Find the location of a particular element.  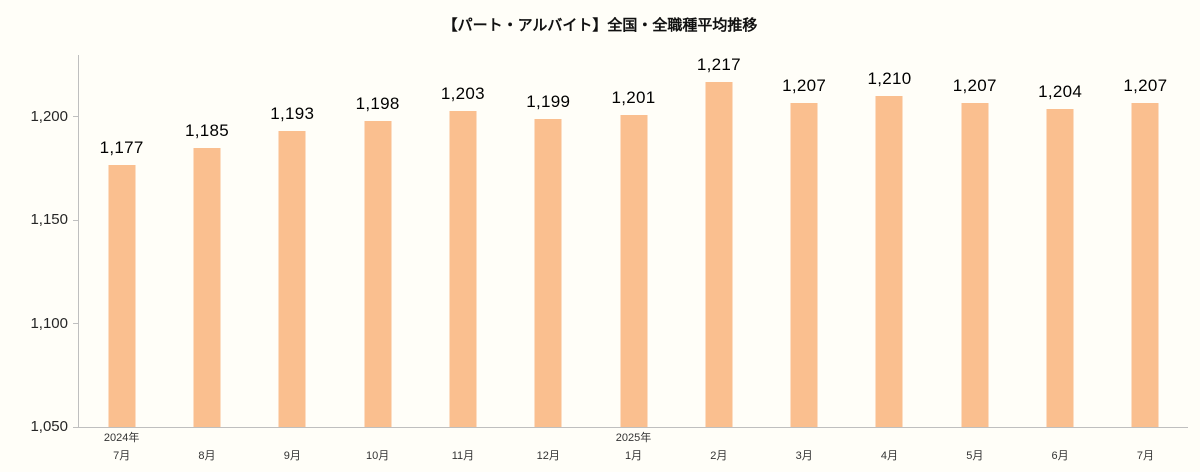

x-axis-month-label: 4月 is located at coordinates (889, 456).